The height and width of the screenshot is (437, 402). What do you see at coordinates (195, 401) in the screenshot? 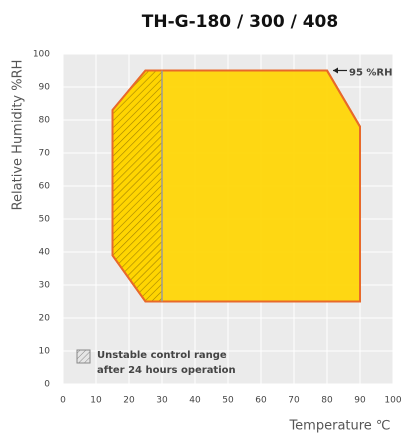
I see `x-tick-label: 40` at bounding box center [195, 401].